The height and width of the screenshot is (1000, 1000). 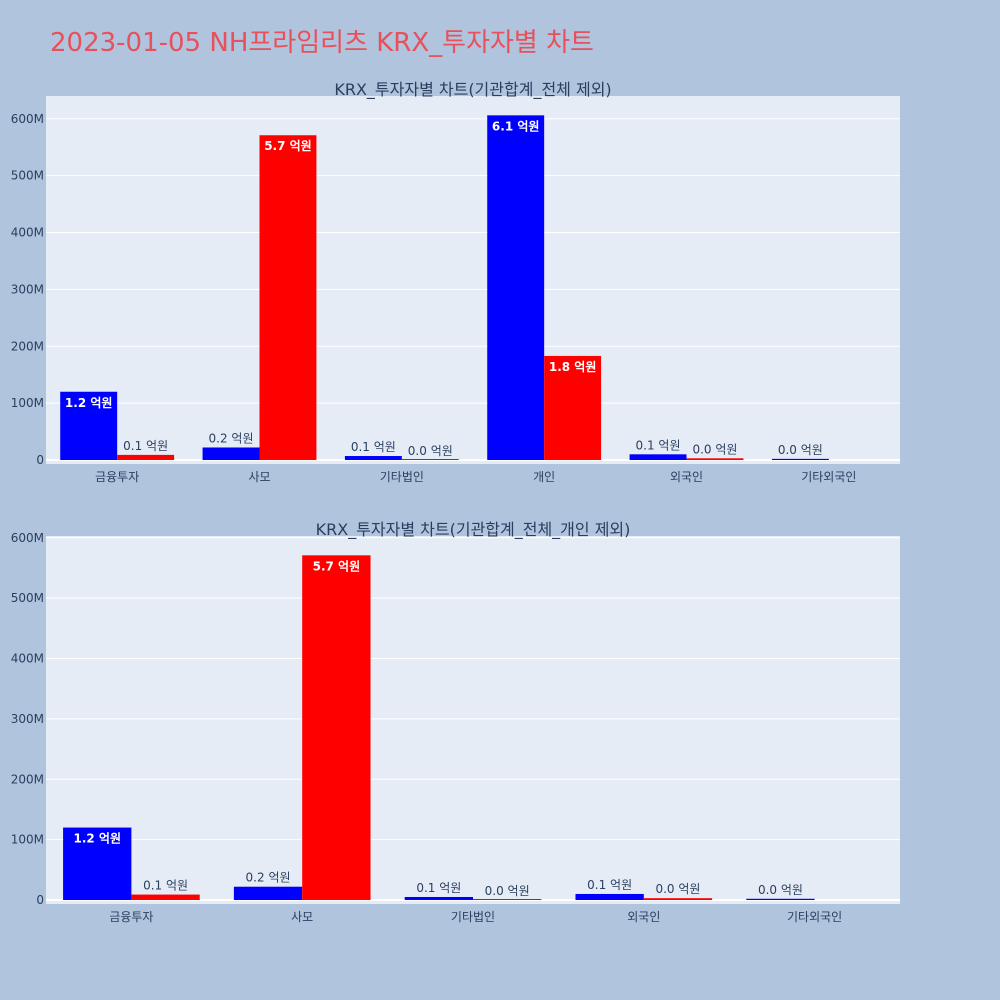 I want to click on chart-title: KRX_투자자별 차트(기관합계_전체 제외), so click(x=472, y=90).